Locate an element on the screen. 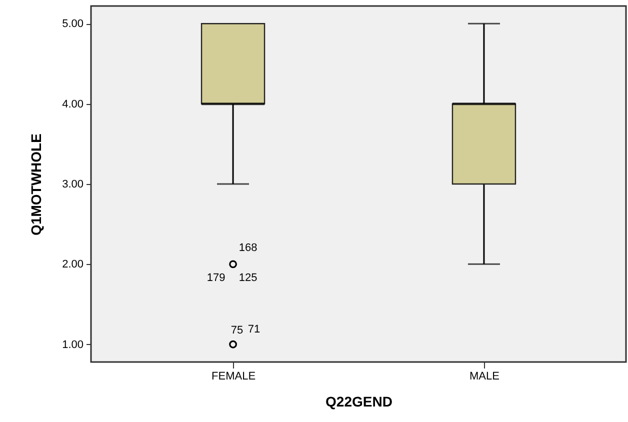  x-tick-label: FEMALE is located at coordinates (234, 376).